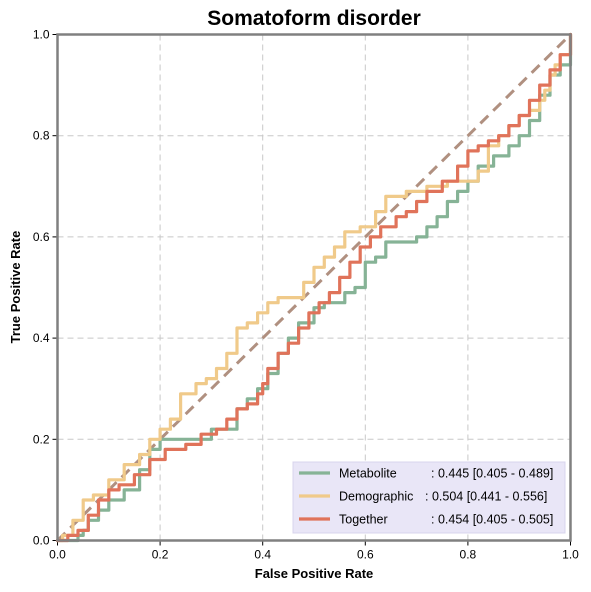  What do you see at coordinates (363, 520) in the screenshot?
I see `legend-series-name: Together` at bounding box center [363, 520].